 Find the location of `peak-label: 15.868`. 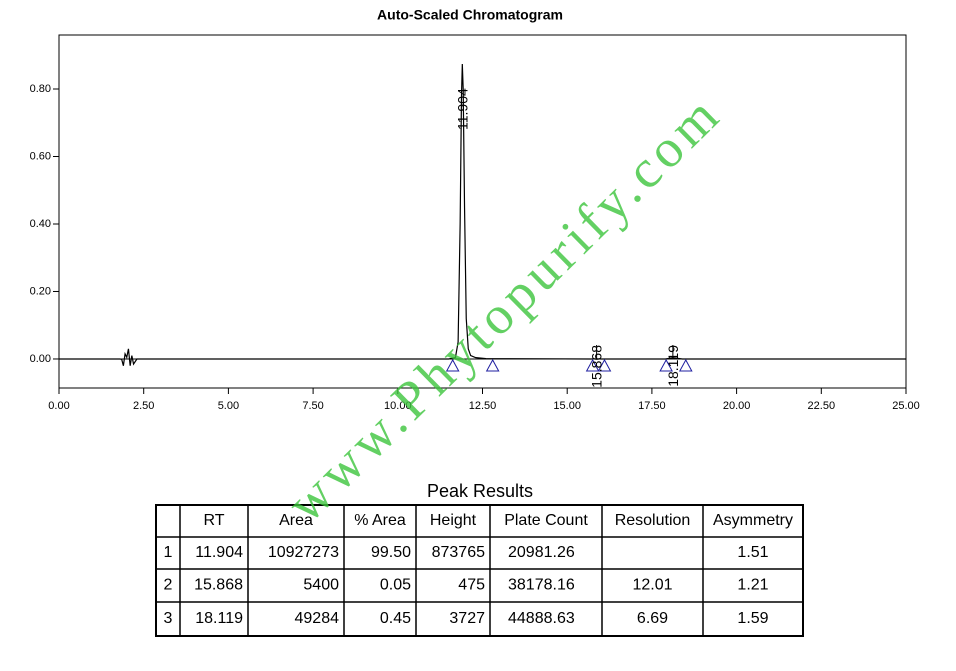

peak-label: 15.868 is located at coordinates (597, 366).